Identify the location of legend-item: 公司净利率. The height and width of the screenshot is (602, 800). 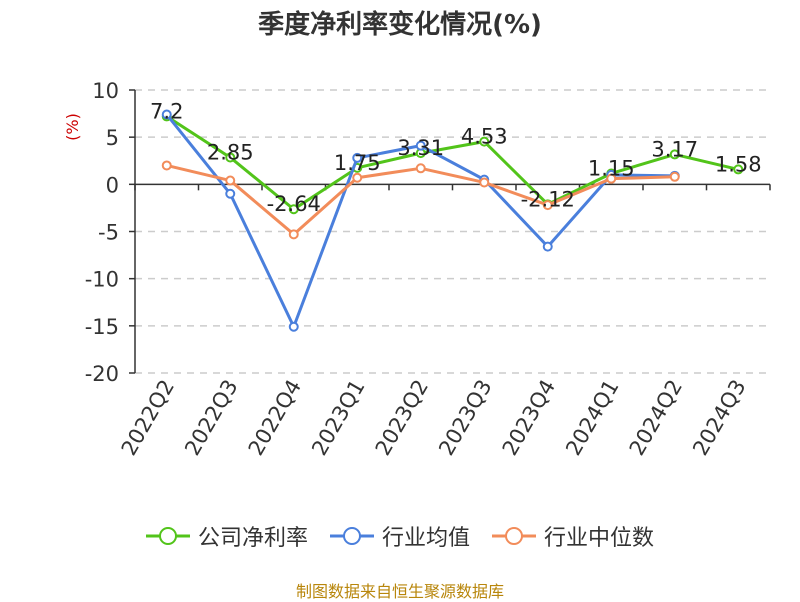
(226, 536).